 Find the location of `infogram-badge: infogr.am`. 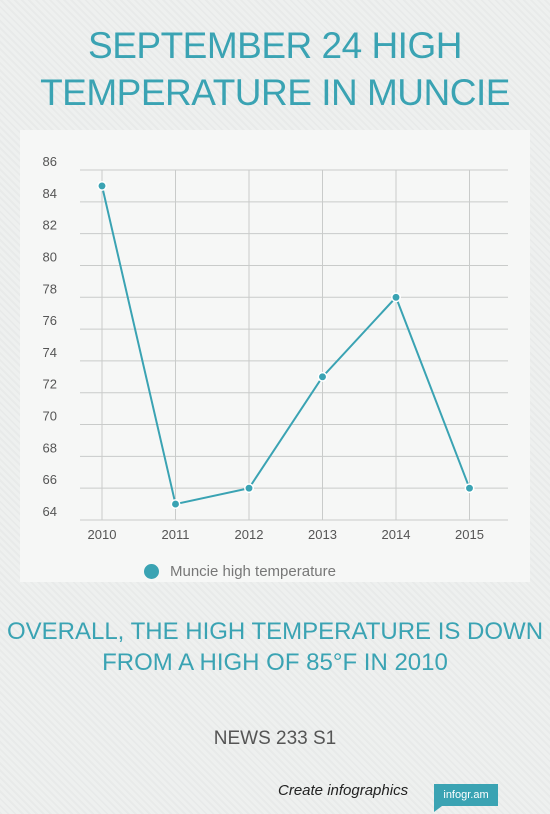

infogram-badge: infogr.am is located at coordinates (466, 795).